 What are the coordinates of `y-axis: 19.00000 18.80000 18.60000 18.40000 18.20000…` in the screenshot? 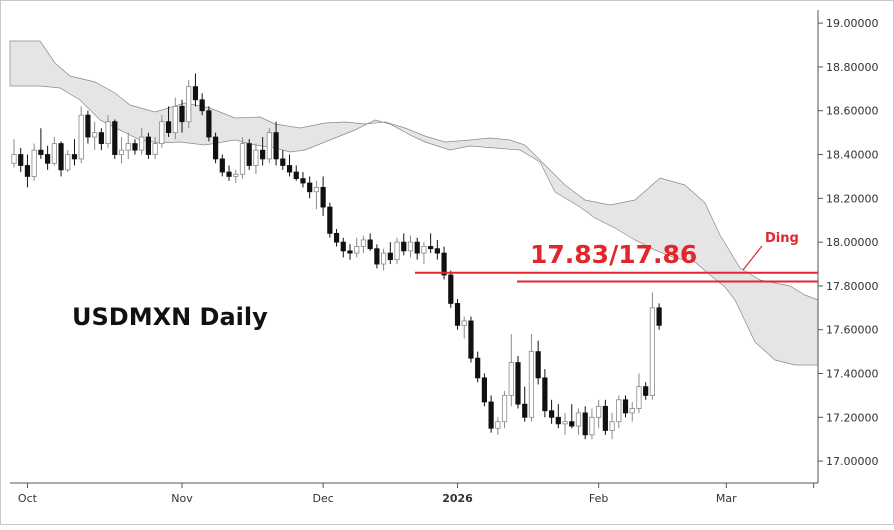 It's located at (848, 246).